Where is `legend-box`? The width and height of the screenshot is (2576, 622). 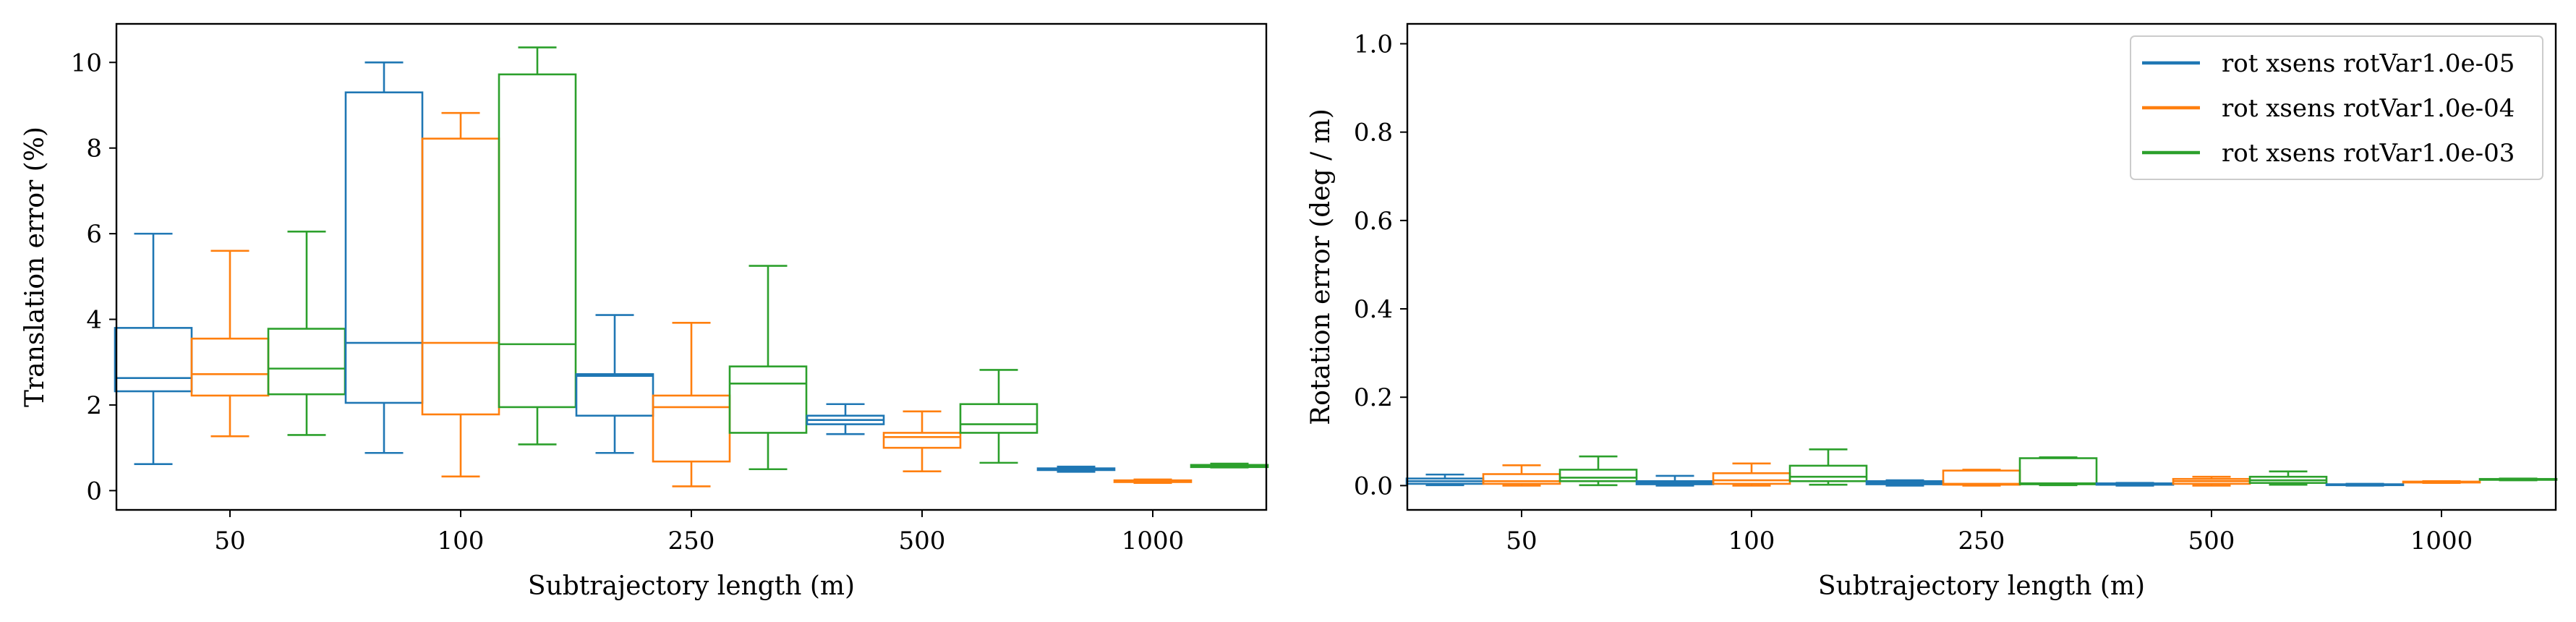
legend-box is located at coordinates (2336, 107).